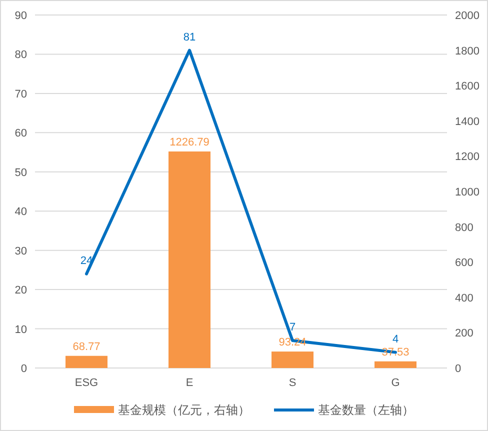 Image resolution: width=488 pixels, height=431 pixels. I want to click on y2-tick-label: 800, so click(464, 228).